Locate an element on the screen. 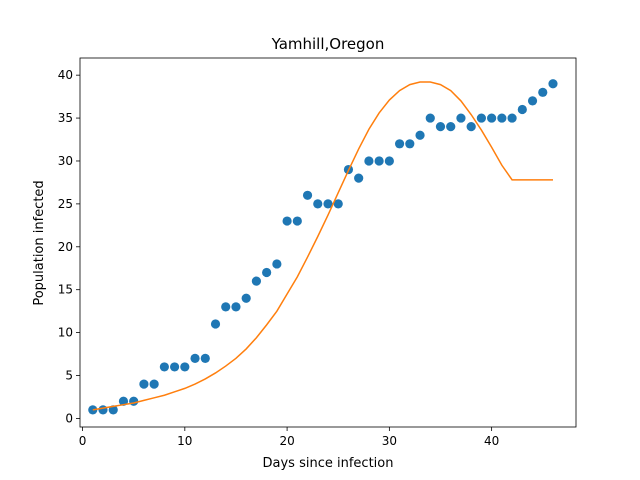 The image size is (640, 480). y-tick-label: 30 is located at coordinates (65, 161).